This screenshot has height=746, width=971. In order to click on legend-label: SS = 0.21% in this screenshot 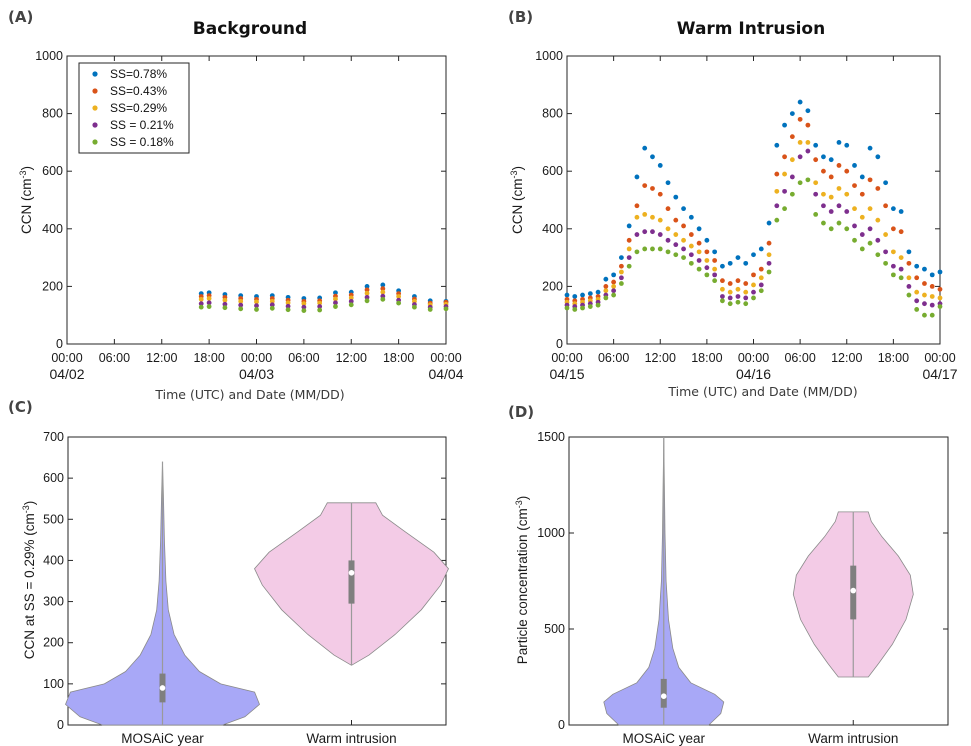, I will do `click(142, 125)`.